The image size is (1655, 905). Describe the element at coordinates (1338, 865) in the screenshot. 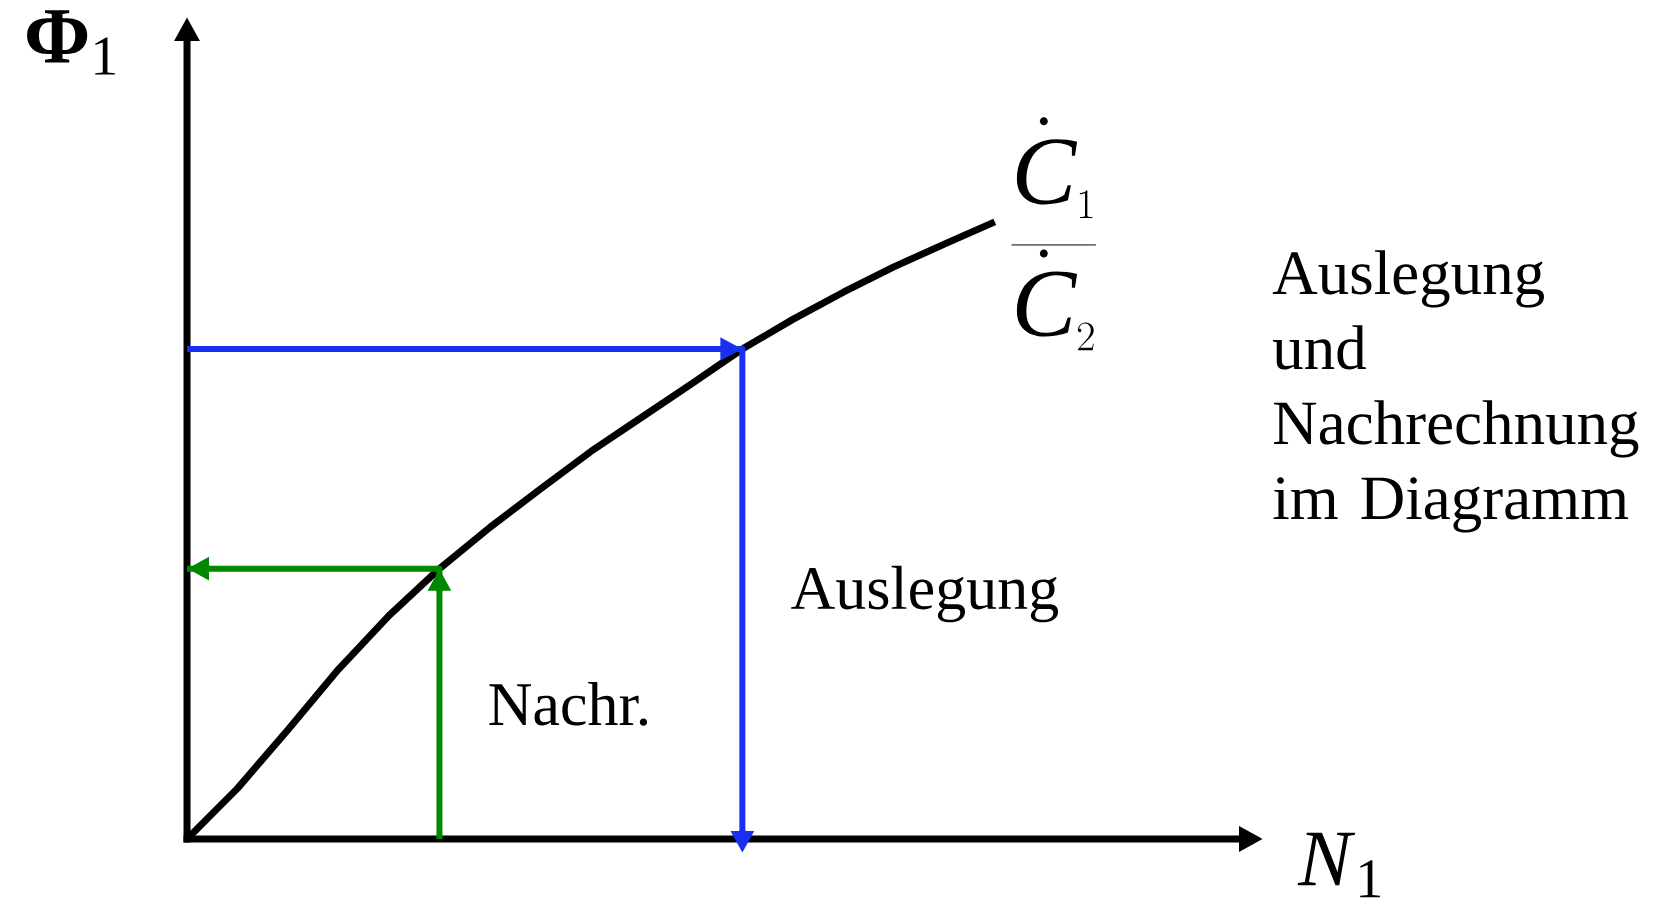

I see `x-axis-title: N$_{1}$` at that location.